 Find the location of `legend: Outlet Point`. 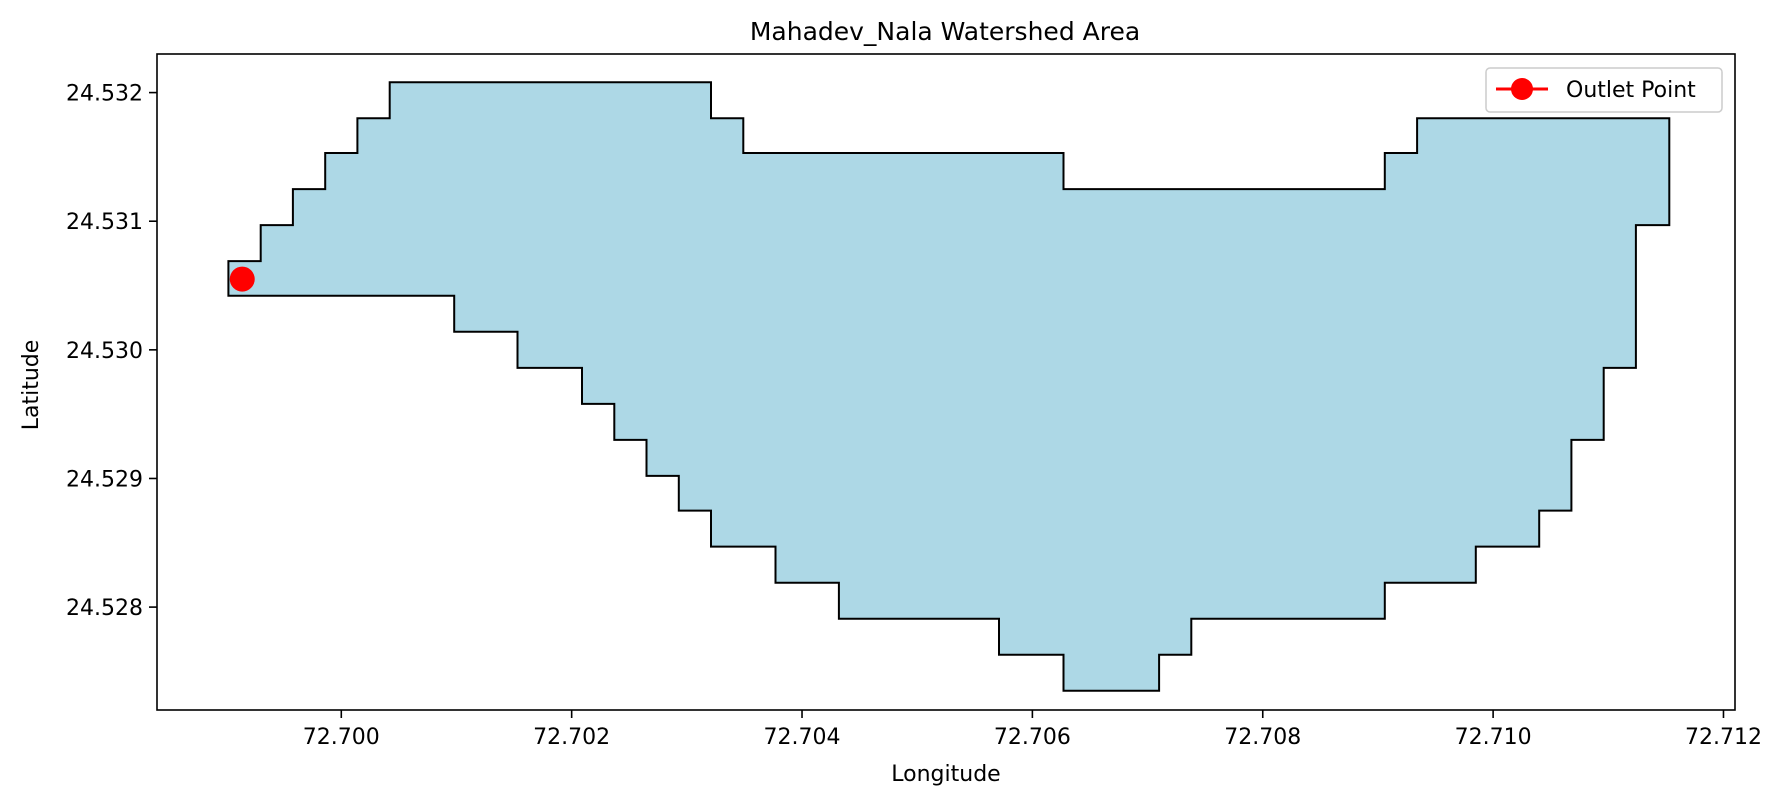

legend: Outlet Point is located at coordinates (1604, 90).